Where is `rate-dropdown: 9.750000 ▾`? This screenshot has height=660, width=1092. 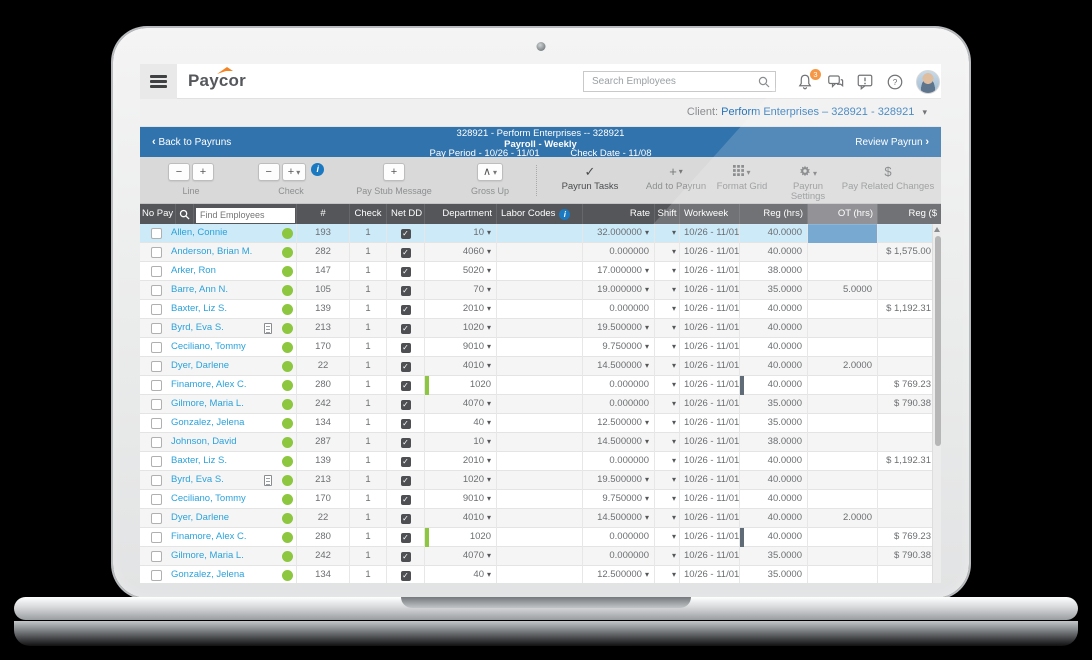
rate-dropdown: 9.750000 ▾ is located at coordinates (619, 499).